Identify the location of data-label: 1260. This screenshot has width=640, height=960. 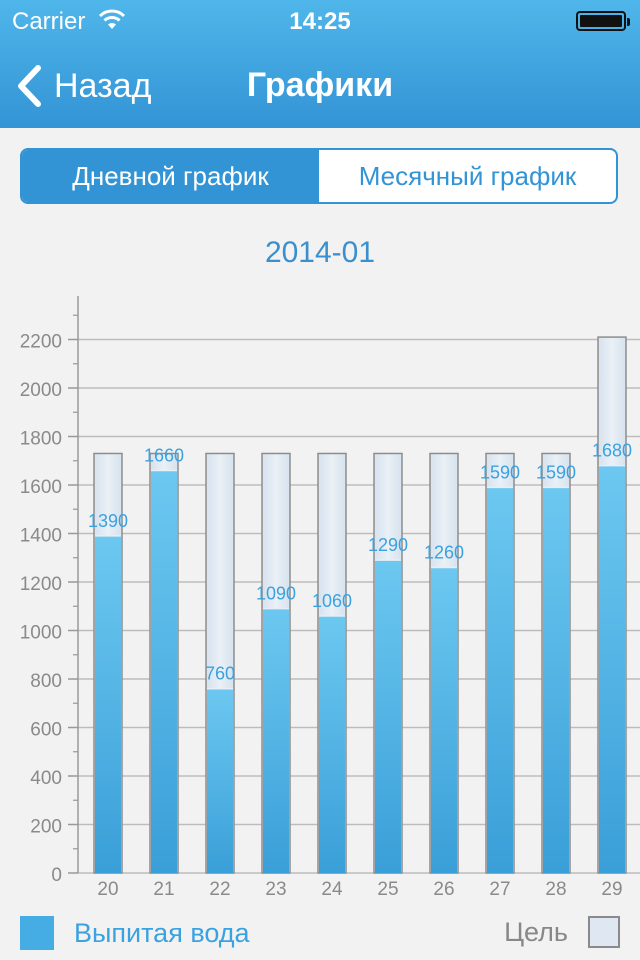
(444, 552).